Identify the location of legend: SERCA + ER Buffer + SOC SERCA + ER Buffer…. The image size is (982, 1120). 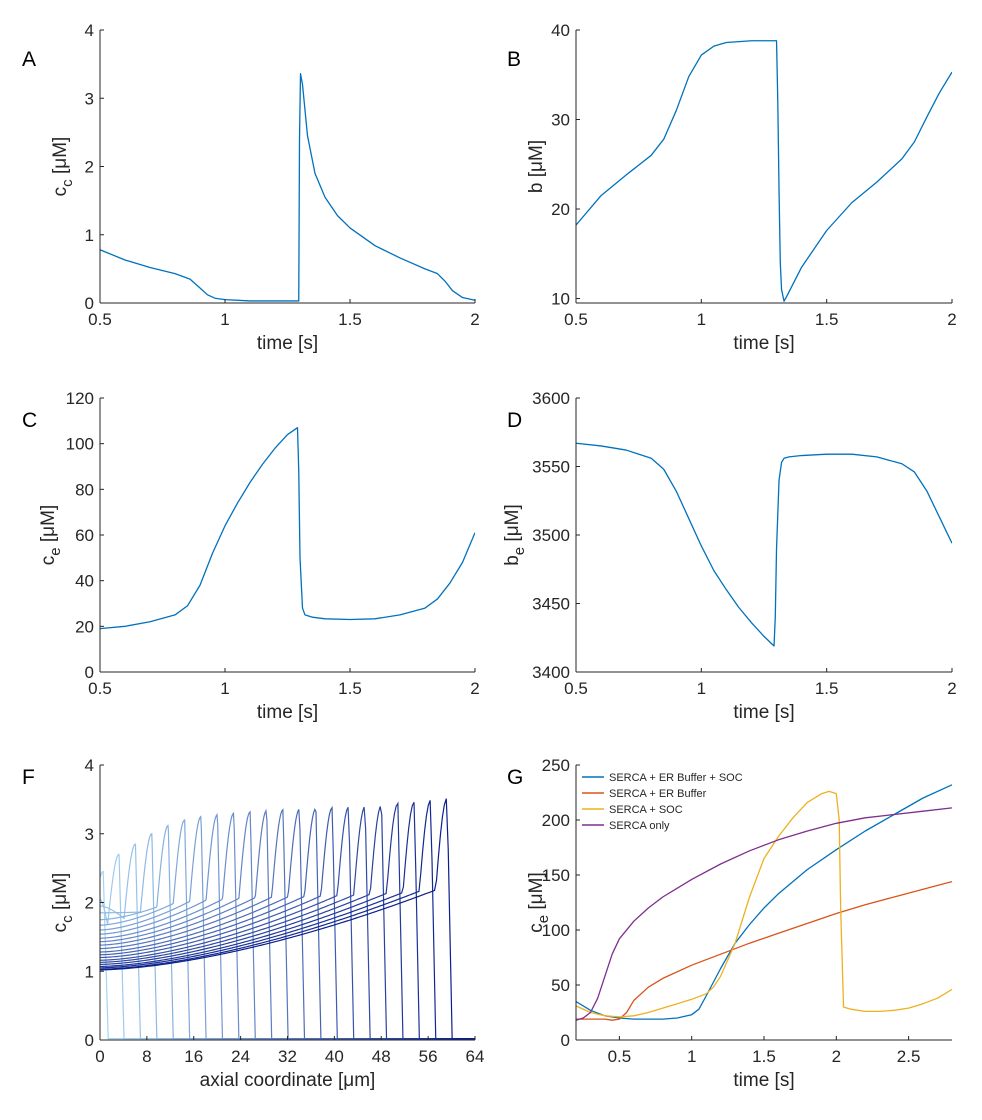
(662, 802).